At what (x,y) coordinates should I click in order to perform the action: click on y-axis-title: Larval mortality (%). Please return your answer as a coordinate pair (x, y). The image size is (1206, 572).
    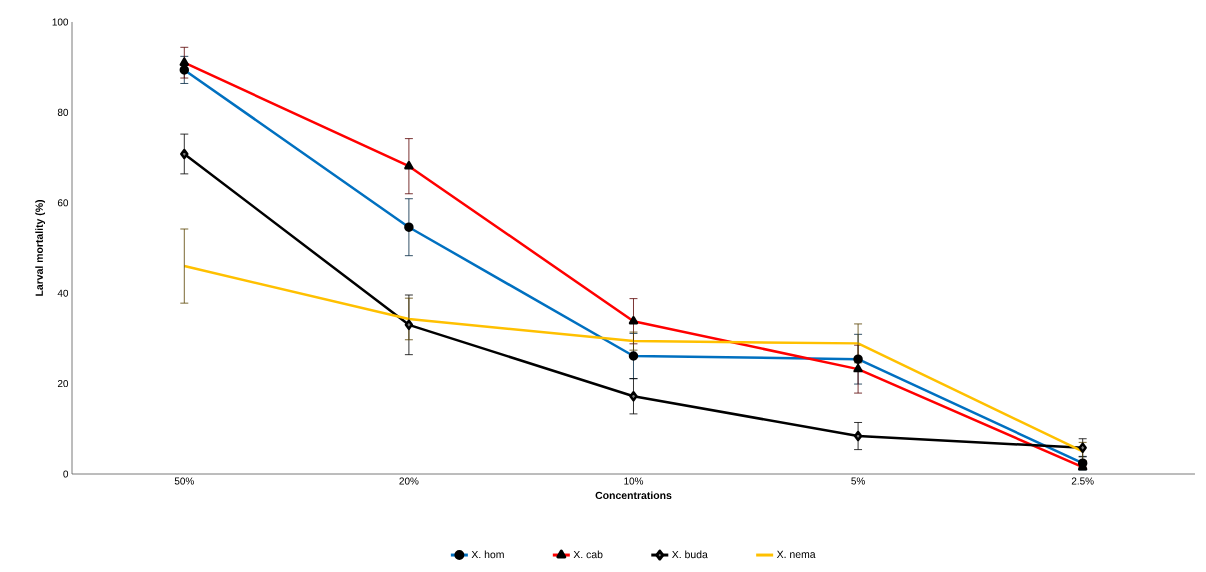
    Looking at the image, I should click on (40, 248).